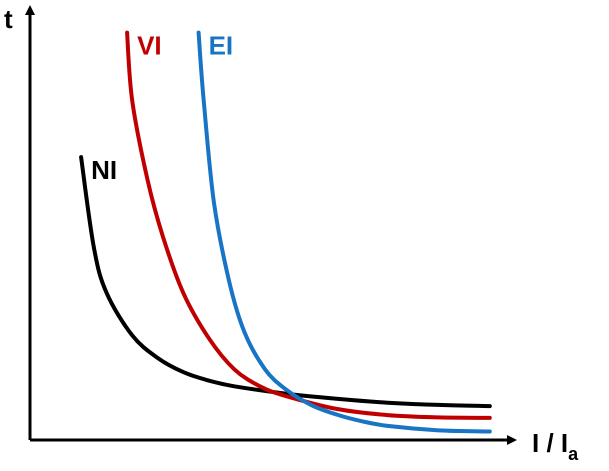  Describe the element at coordinates (149, 46) in the screenshot. I see `series-label-vi: VI` at that location.